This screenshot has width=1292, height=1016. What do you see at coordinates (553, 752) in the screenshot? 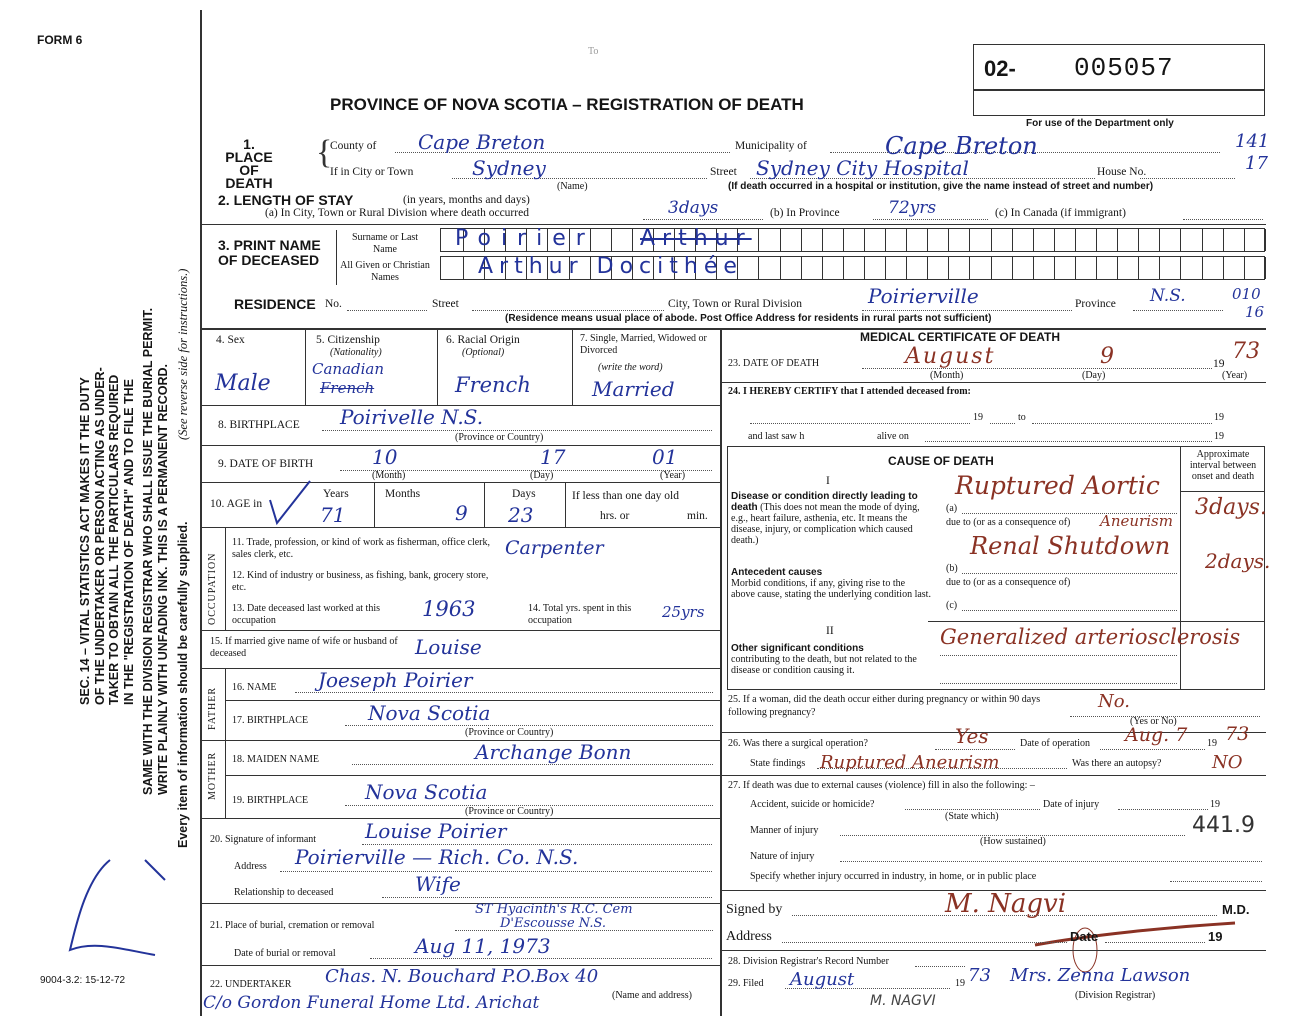
I see `mother-name-value: Archange Bonn` at bounding box center [553, 752].